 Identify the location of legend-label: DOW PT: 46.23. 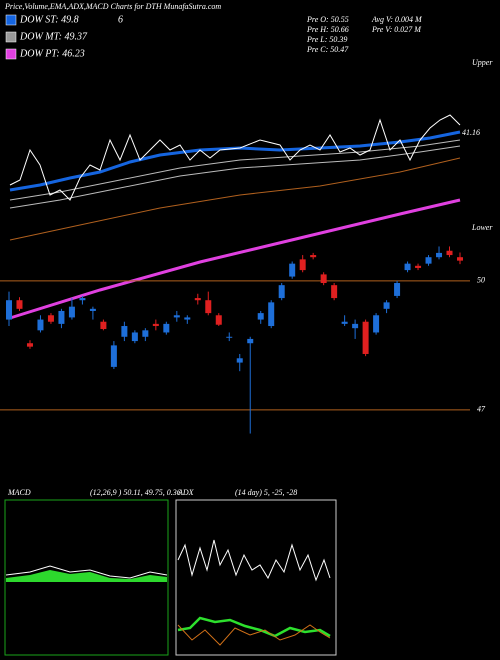
(52, 53).